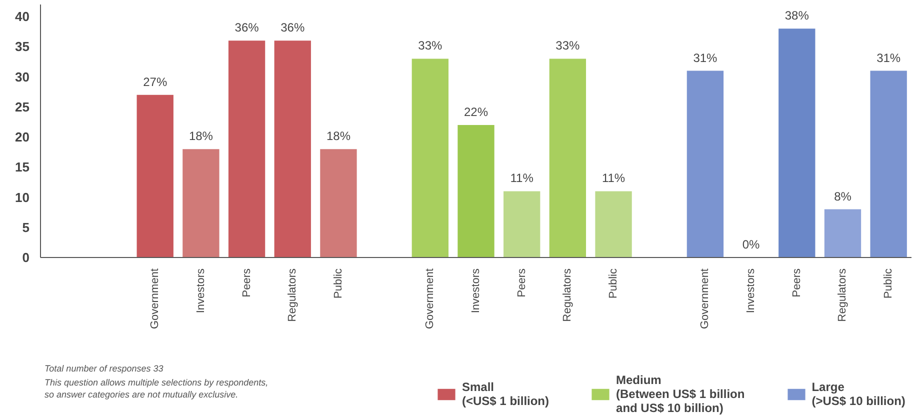 This screenshot has height=417, width=916. What do you see at coordinates (476, 111) in the screenshot?
I see `data-label: 22%` at bounding box center [476, 111].